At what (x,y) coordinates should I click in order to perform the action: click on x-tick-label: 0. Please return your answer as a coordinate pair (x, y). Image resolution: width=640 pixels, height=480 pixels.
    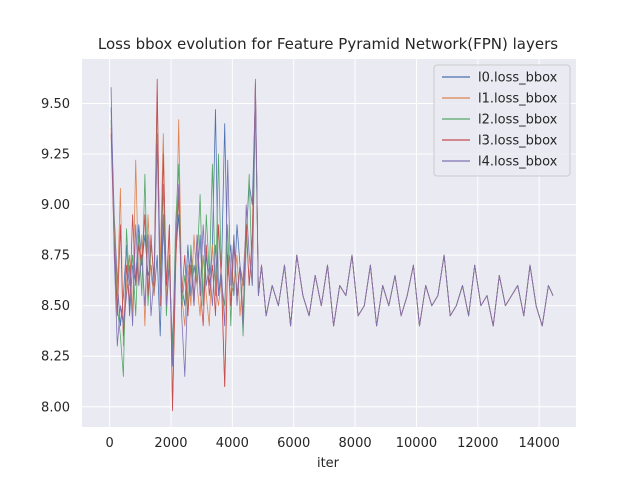
    Looking at the image, I should click on (109, 443).